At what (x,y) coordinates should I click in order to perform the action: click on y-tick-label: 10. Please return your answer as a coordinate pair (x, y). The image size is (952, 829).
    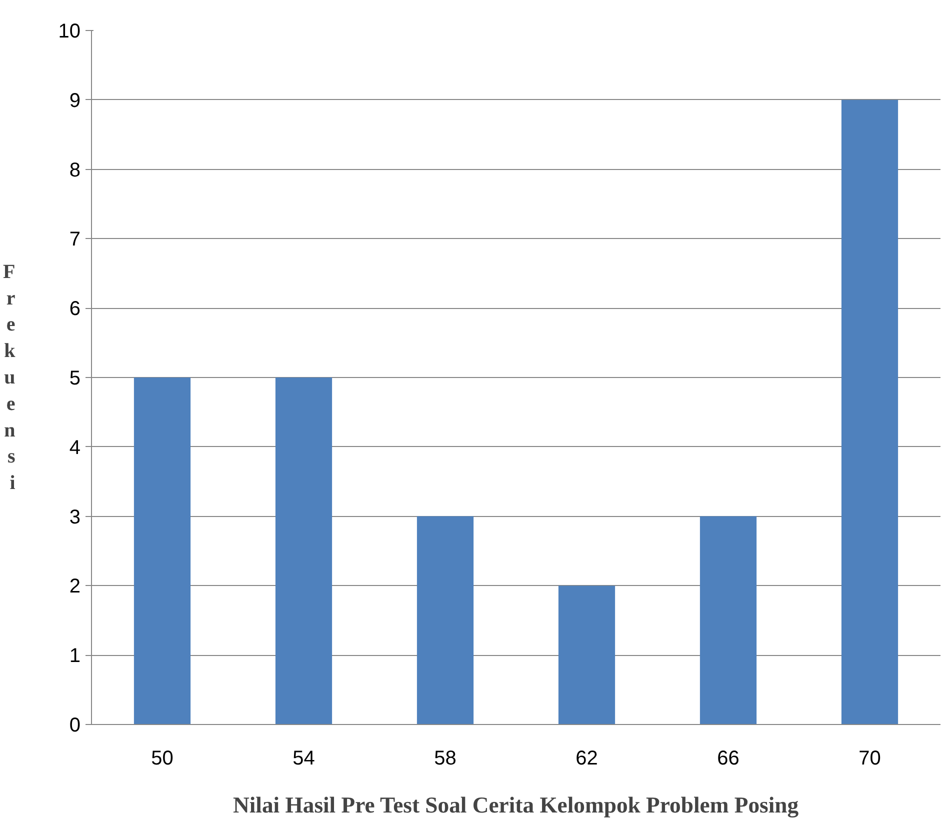
    Looking at the image, I should click on (69, 31).